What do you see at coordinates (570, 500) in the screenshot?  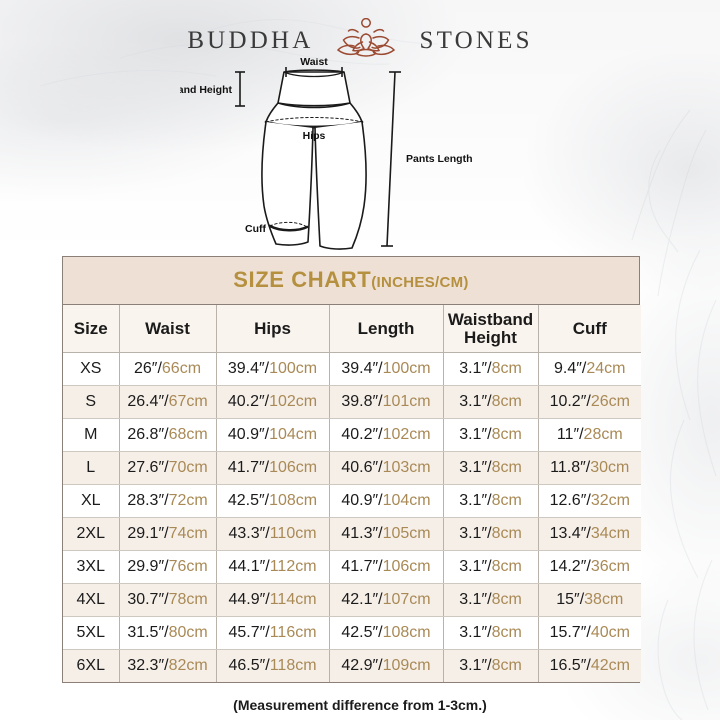 I see `value-inches: 12.6″/` at bounding box center [570, 500].